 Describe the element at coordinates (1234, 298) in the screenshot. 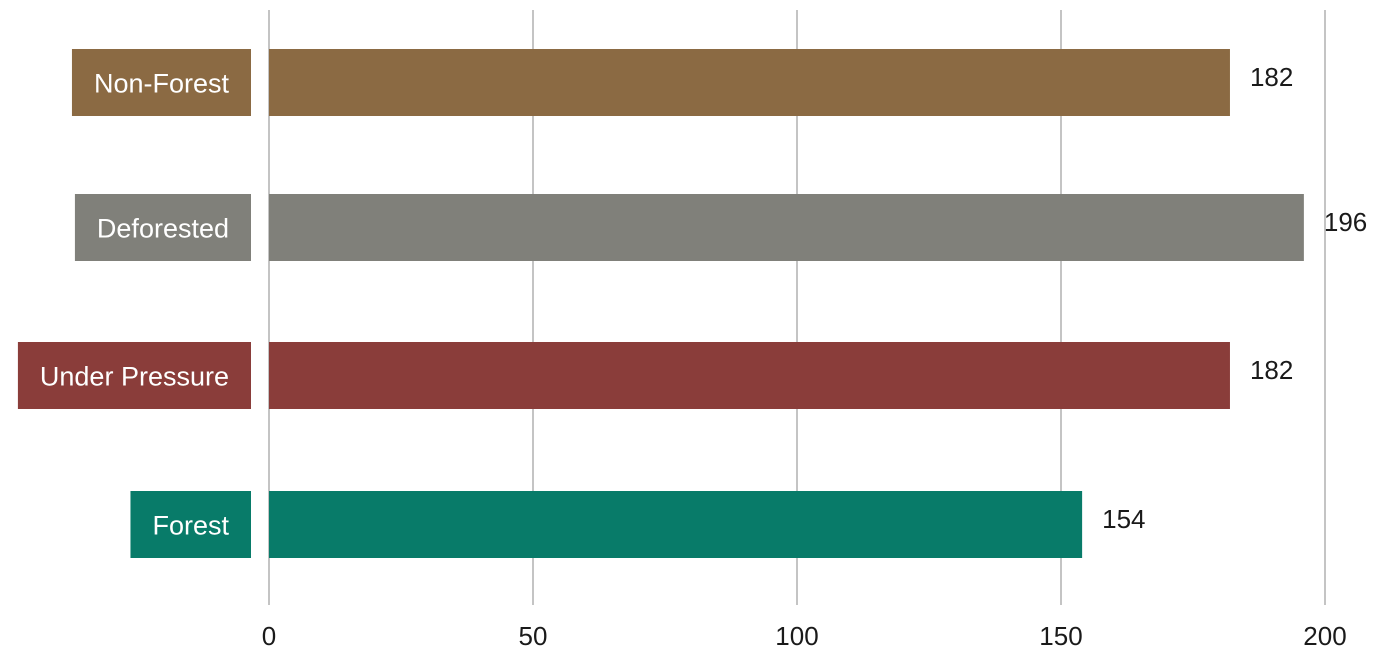

I see `value-labels: 182 196 182 154` at that location.